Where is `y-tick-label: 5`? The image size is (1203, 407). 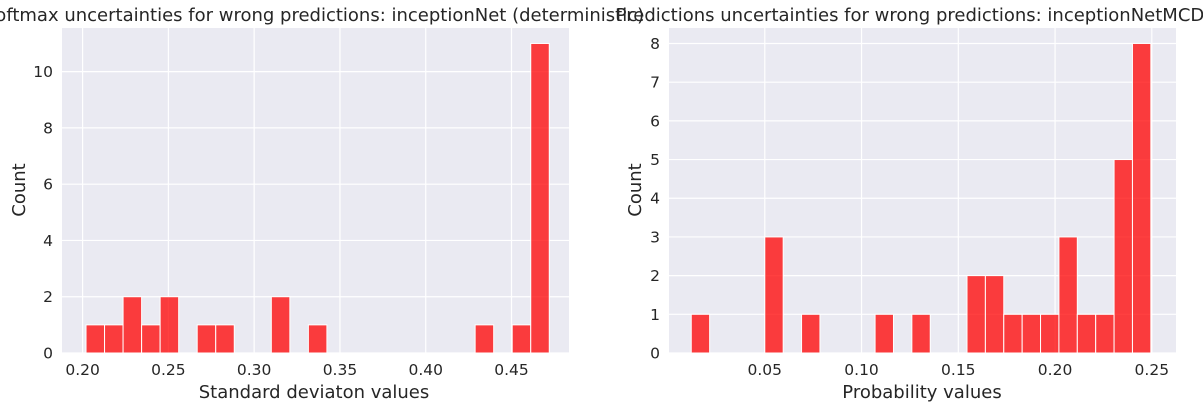
y-tick-label: 5 is located at coordinates (655, 160).